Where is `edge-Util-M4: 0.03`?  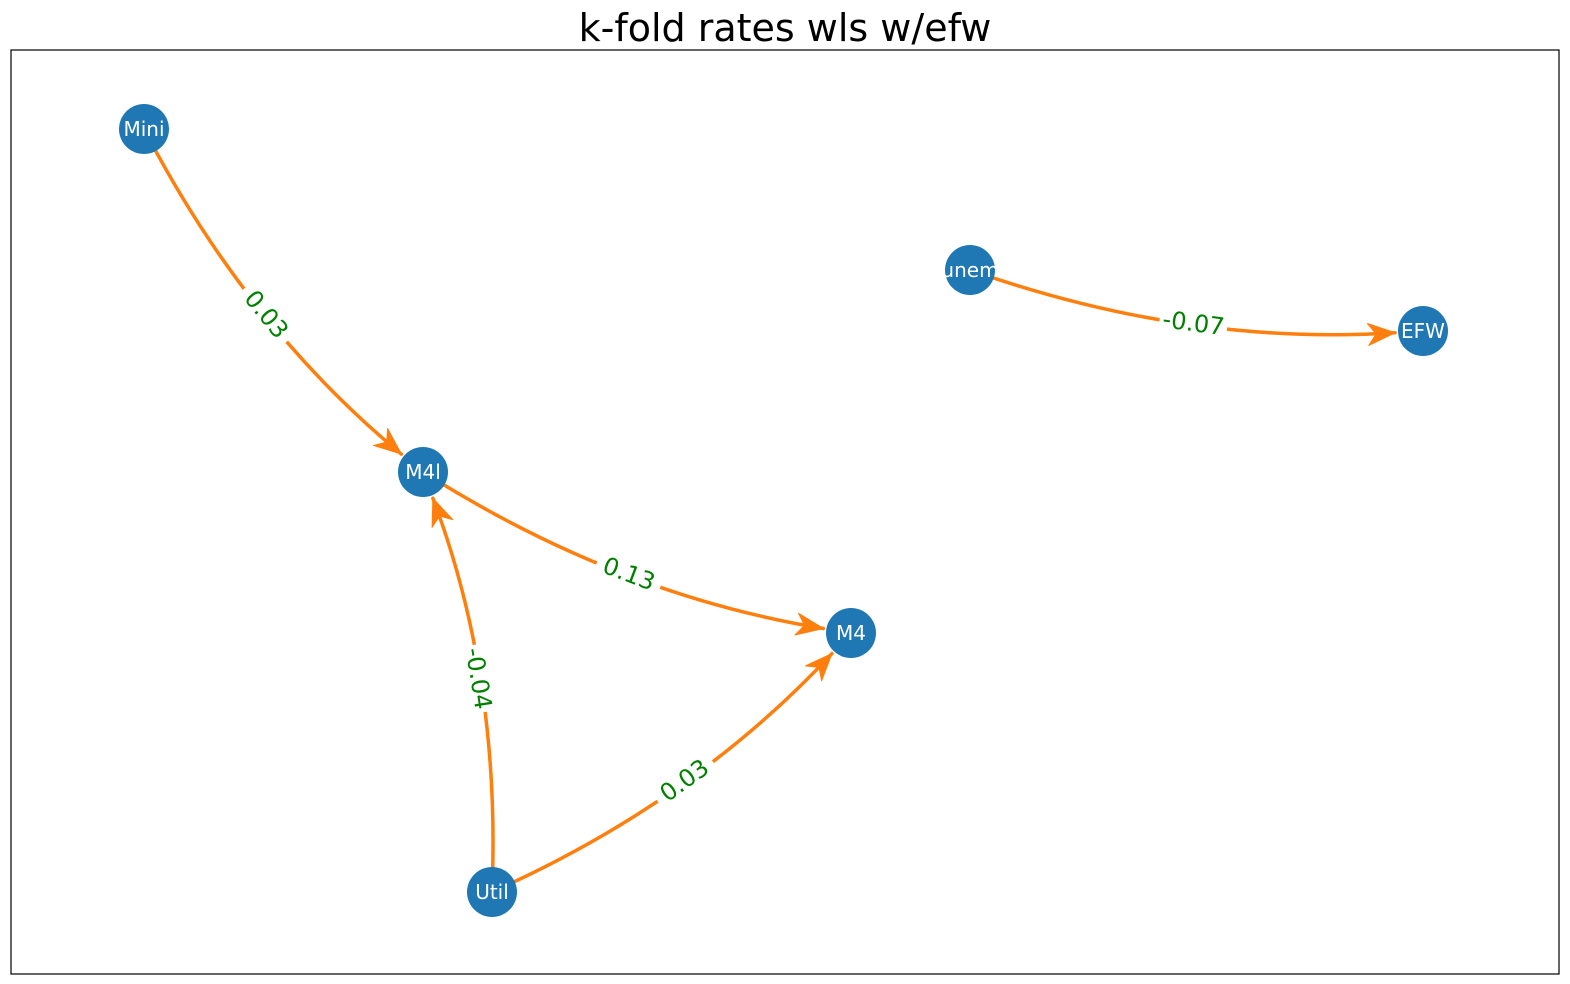 edge-Util-M4: 0.03 is located at coordinates (666, 770).